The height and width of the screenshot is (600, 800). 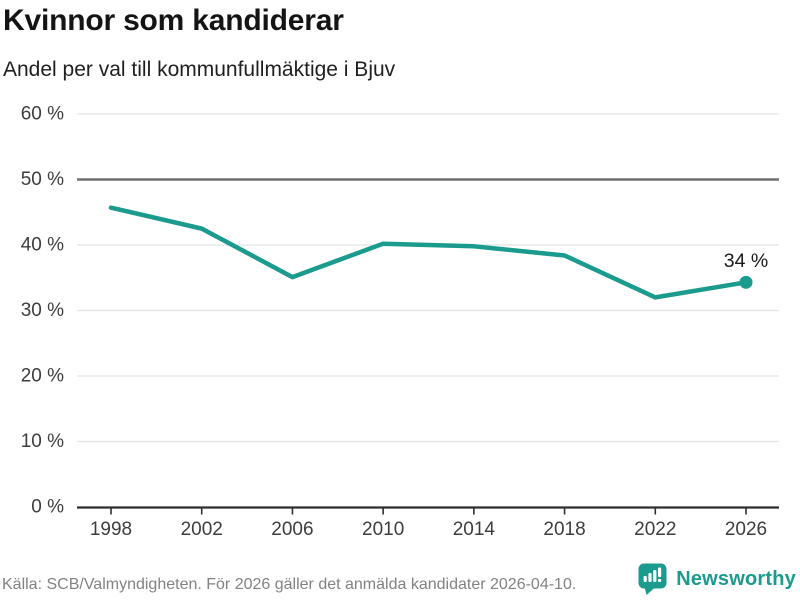 I want to click on x-tick-label: 2026, so click(x=746, y=529).